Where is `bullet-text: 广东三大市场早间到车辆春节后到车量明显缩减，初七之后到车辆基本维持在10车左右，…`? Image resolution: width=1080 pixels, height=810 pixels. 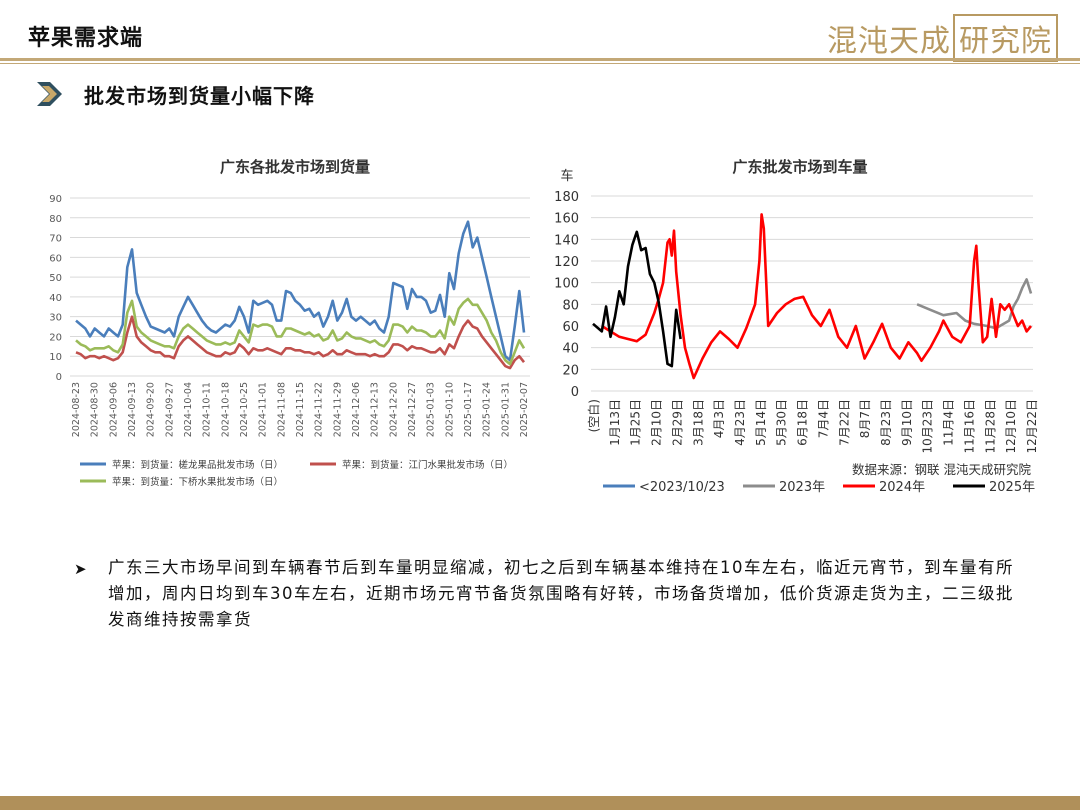 bullet-text: 广东三大市场早间到车辆春节后到车量明显缩减，初七之后到车辆基本维持在10车左右，… is located at coordinates (561, 593).